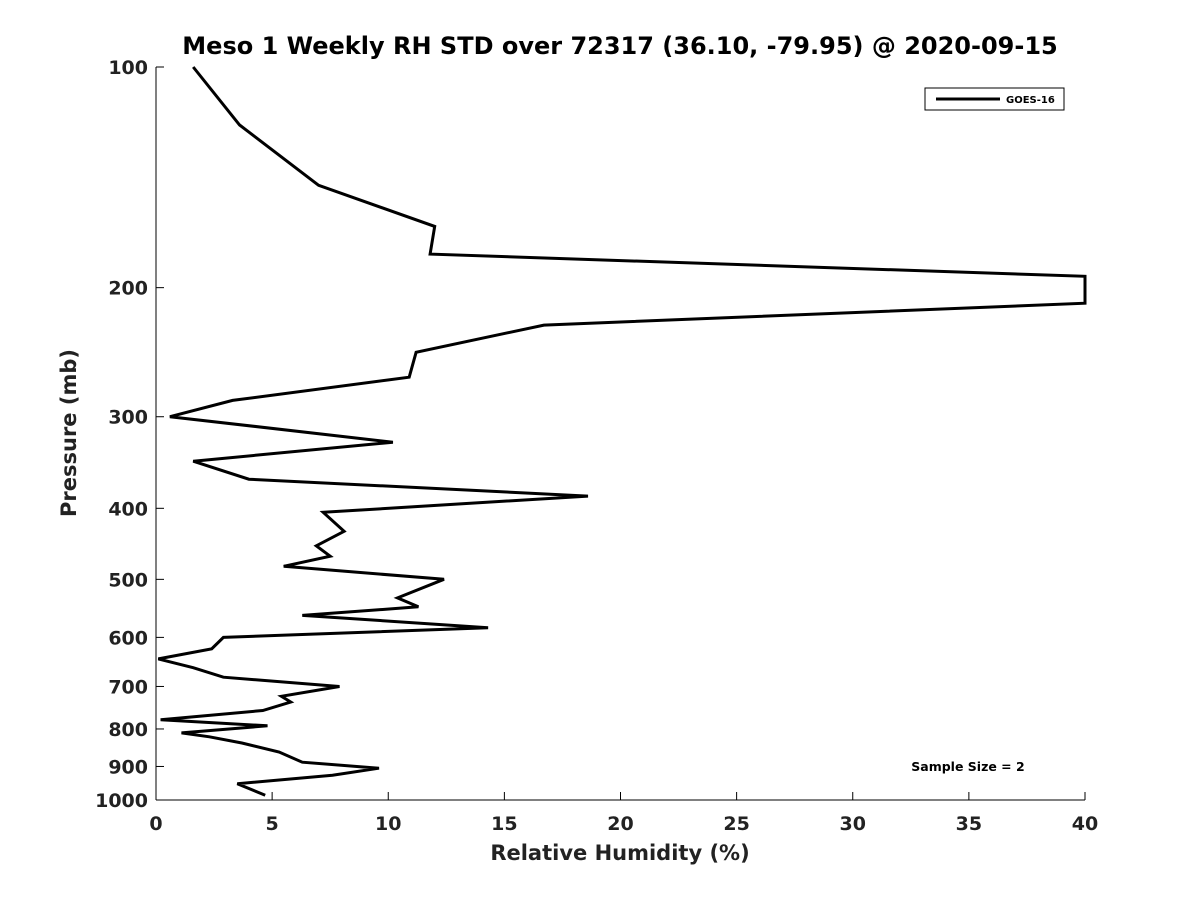 This screenshot has height=900, width=1200. Describe the element at coordinates (128, 68) in the screenshot. I see `y-tick-label: 100` at that location.